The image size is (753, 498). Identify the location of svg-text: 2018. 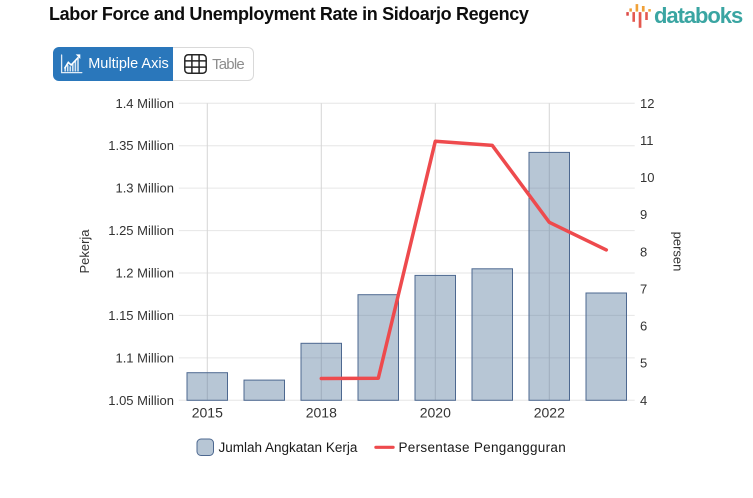
(321, 412).